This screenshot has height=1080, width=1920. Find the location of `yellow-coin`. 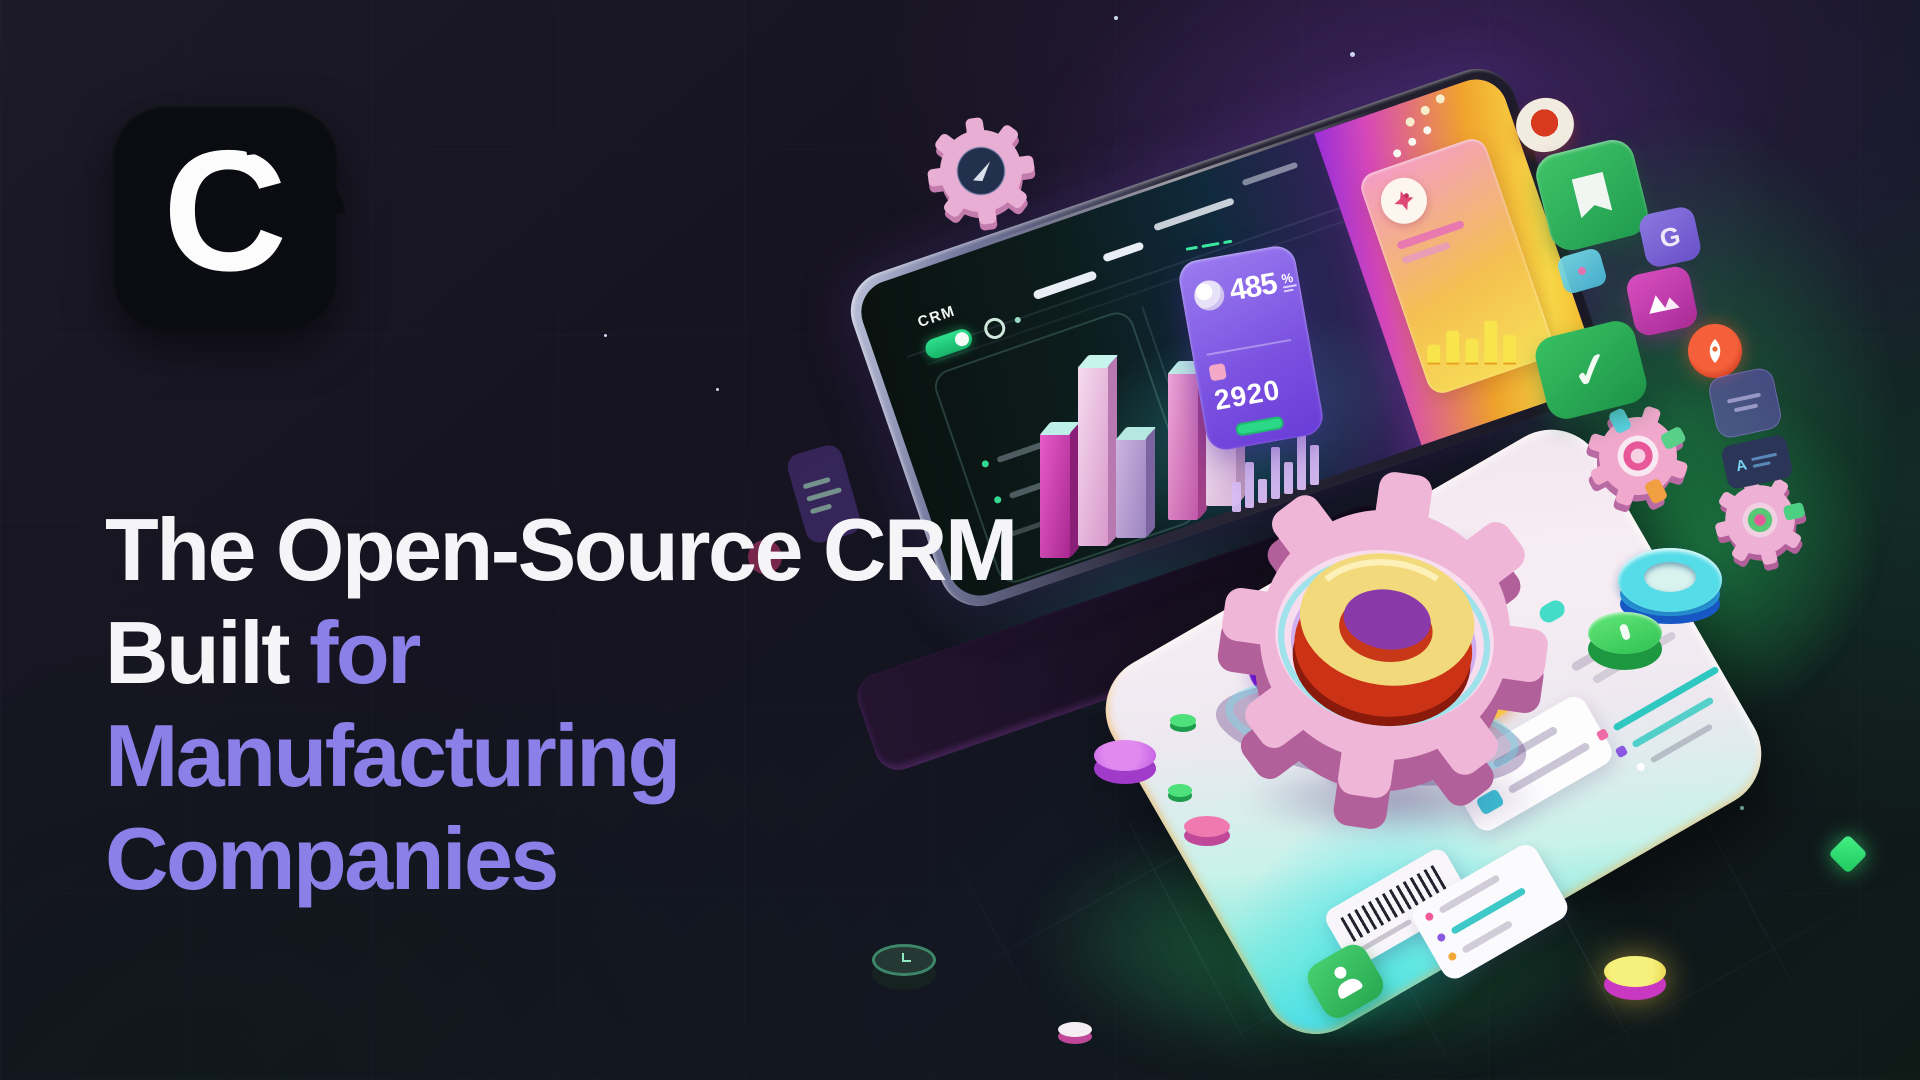

yellow-coin is located at coordinates (1635, 978).